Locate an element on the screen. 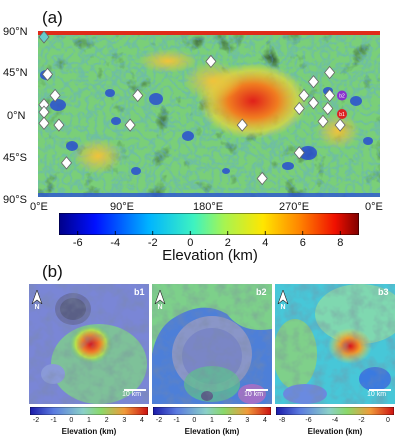  lon-label-90e: 90°E is located at coordinates (122, 207).